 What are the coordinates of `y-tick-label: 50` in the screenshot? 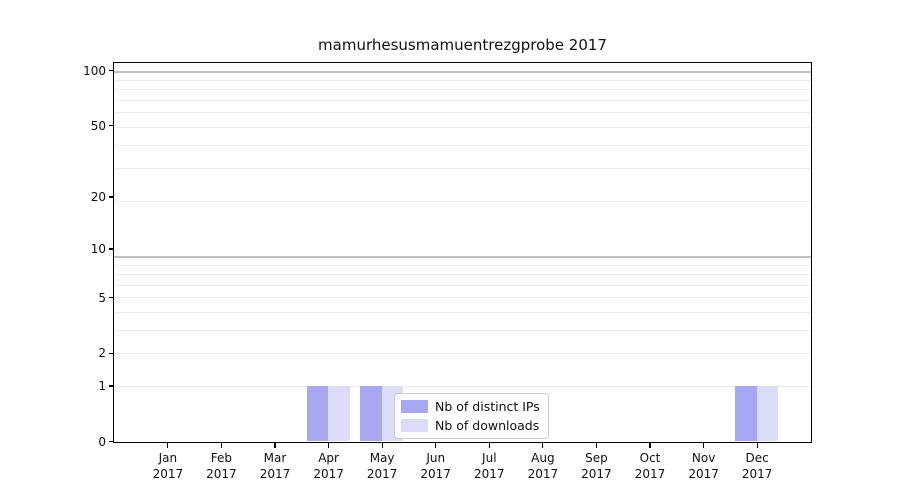 It's located at (98, 125).